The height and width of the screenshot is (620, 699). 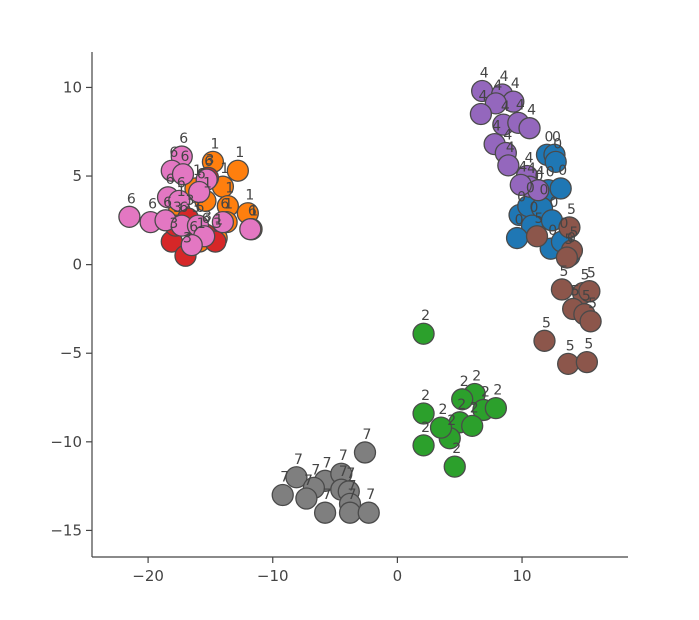 What do you see at coordinates (72, 87) in the screenshot?
I see `y-tick-label: 10` at bounding box center [72, 87].